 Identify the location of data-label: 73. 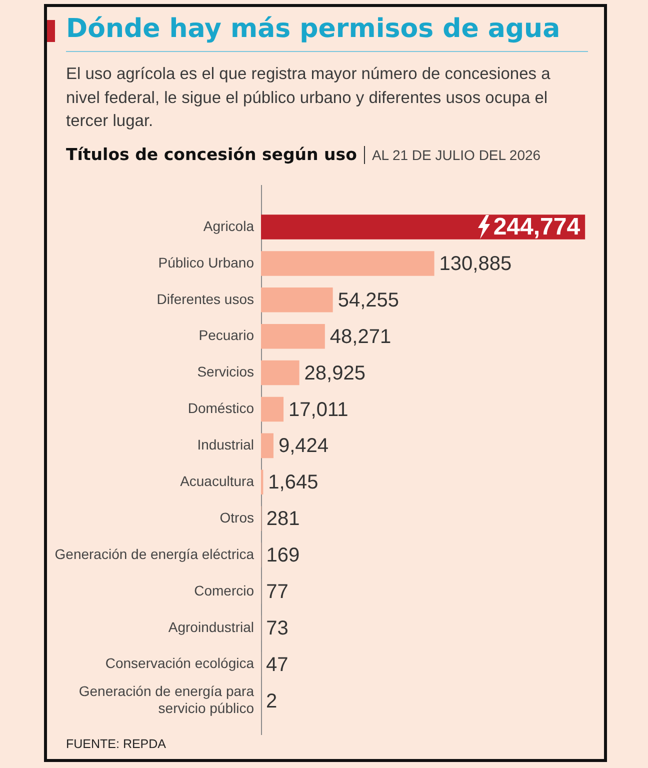
(277, 628).